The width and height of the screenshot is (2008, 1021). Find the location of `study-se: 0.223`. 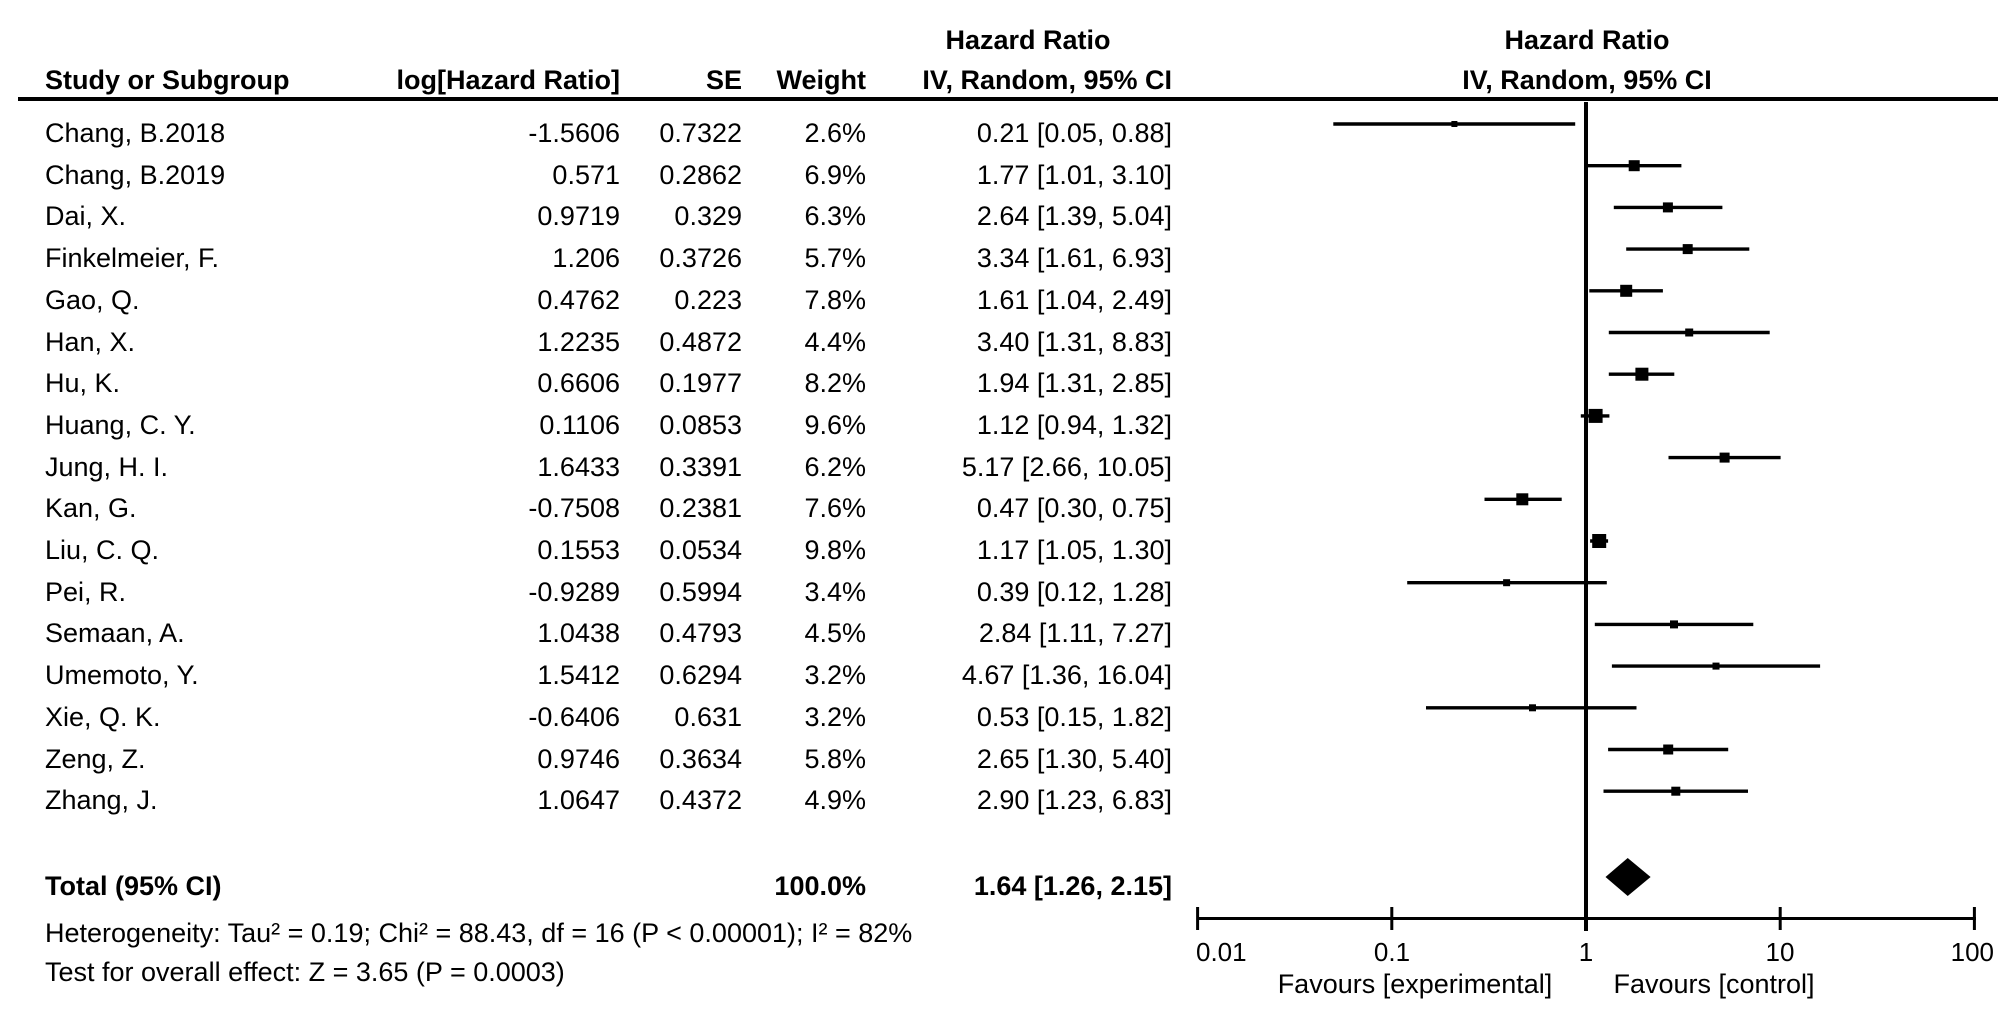

study-se: 0.223 is located at coordinates (708, 299).